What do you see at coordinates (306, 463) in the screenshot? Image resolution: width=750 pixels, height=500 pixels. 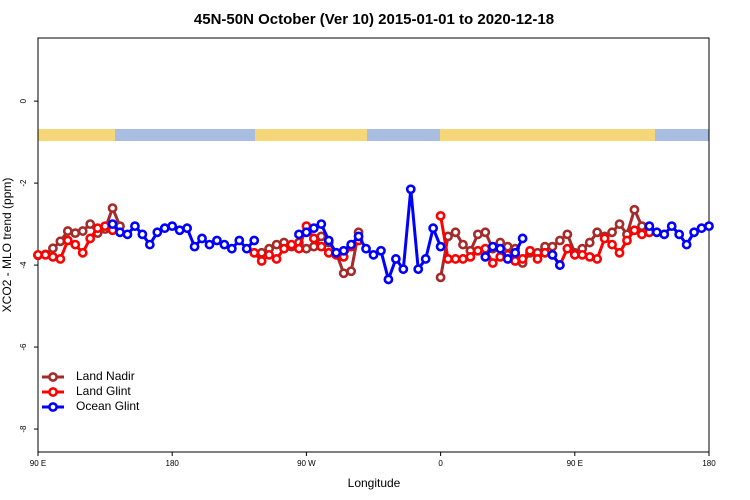 I see `x-tick-label: 90 W` at bounding box center [306, 463].